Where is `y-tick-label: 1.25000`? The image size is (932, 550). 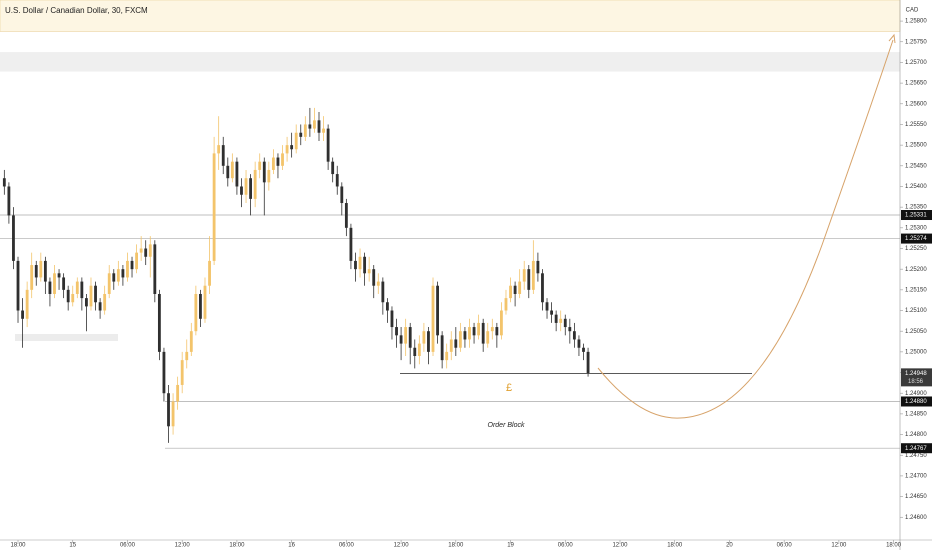
y-tick-label: 1.25000 is located at coordinates (916, 352).